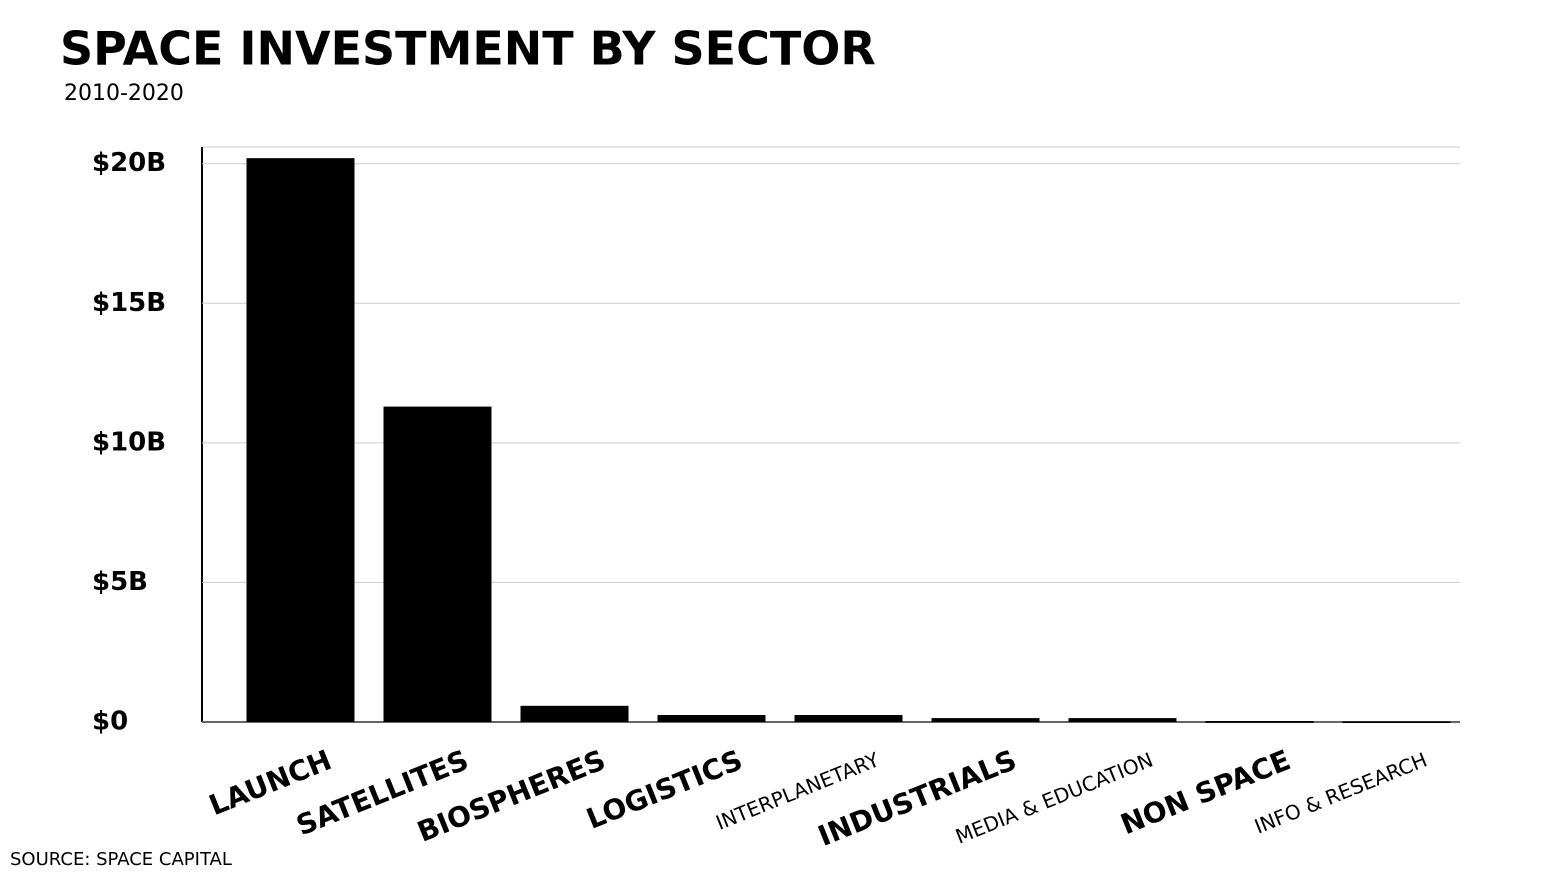 The width and height of the screenshot is (1560, 879). I want to click on chart-subtitle: 2010-2020, so click(124, 93).